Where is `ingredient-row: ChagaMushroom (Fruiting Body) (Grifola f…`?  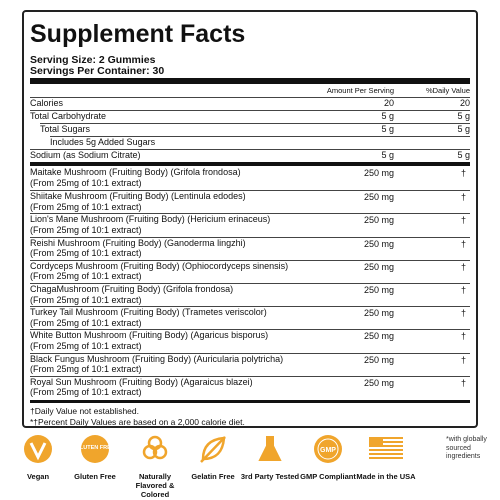 ingredient-row: ChagaMushroom (Fruiting Body) (Grifola f… is located at coordinates (250, 294).